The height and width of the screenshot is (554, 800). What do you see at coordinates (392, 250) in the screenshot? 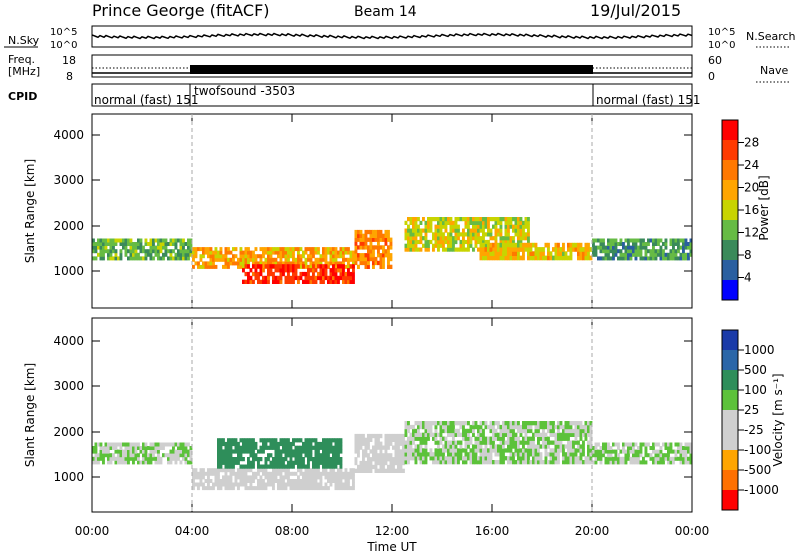
I see `power-heatmap` at bounding box center [392, 250].